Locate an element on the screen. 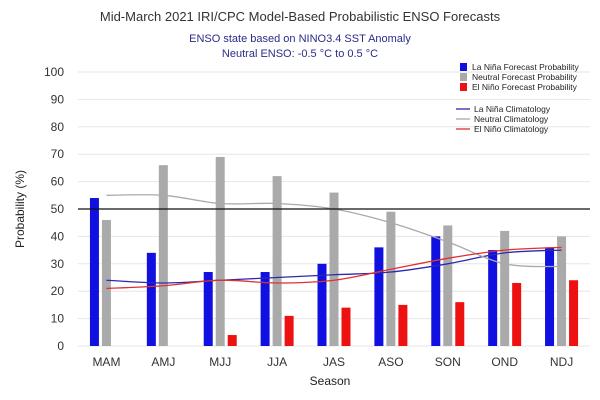 The width and height of the screenshot is (600, 400). y-tick-label: 100 is located at coordinates (54, 72).